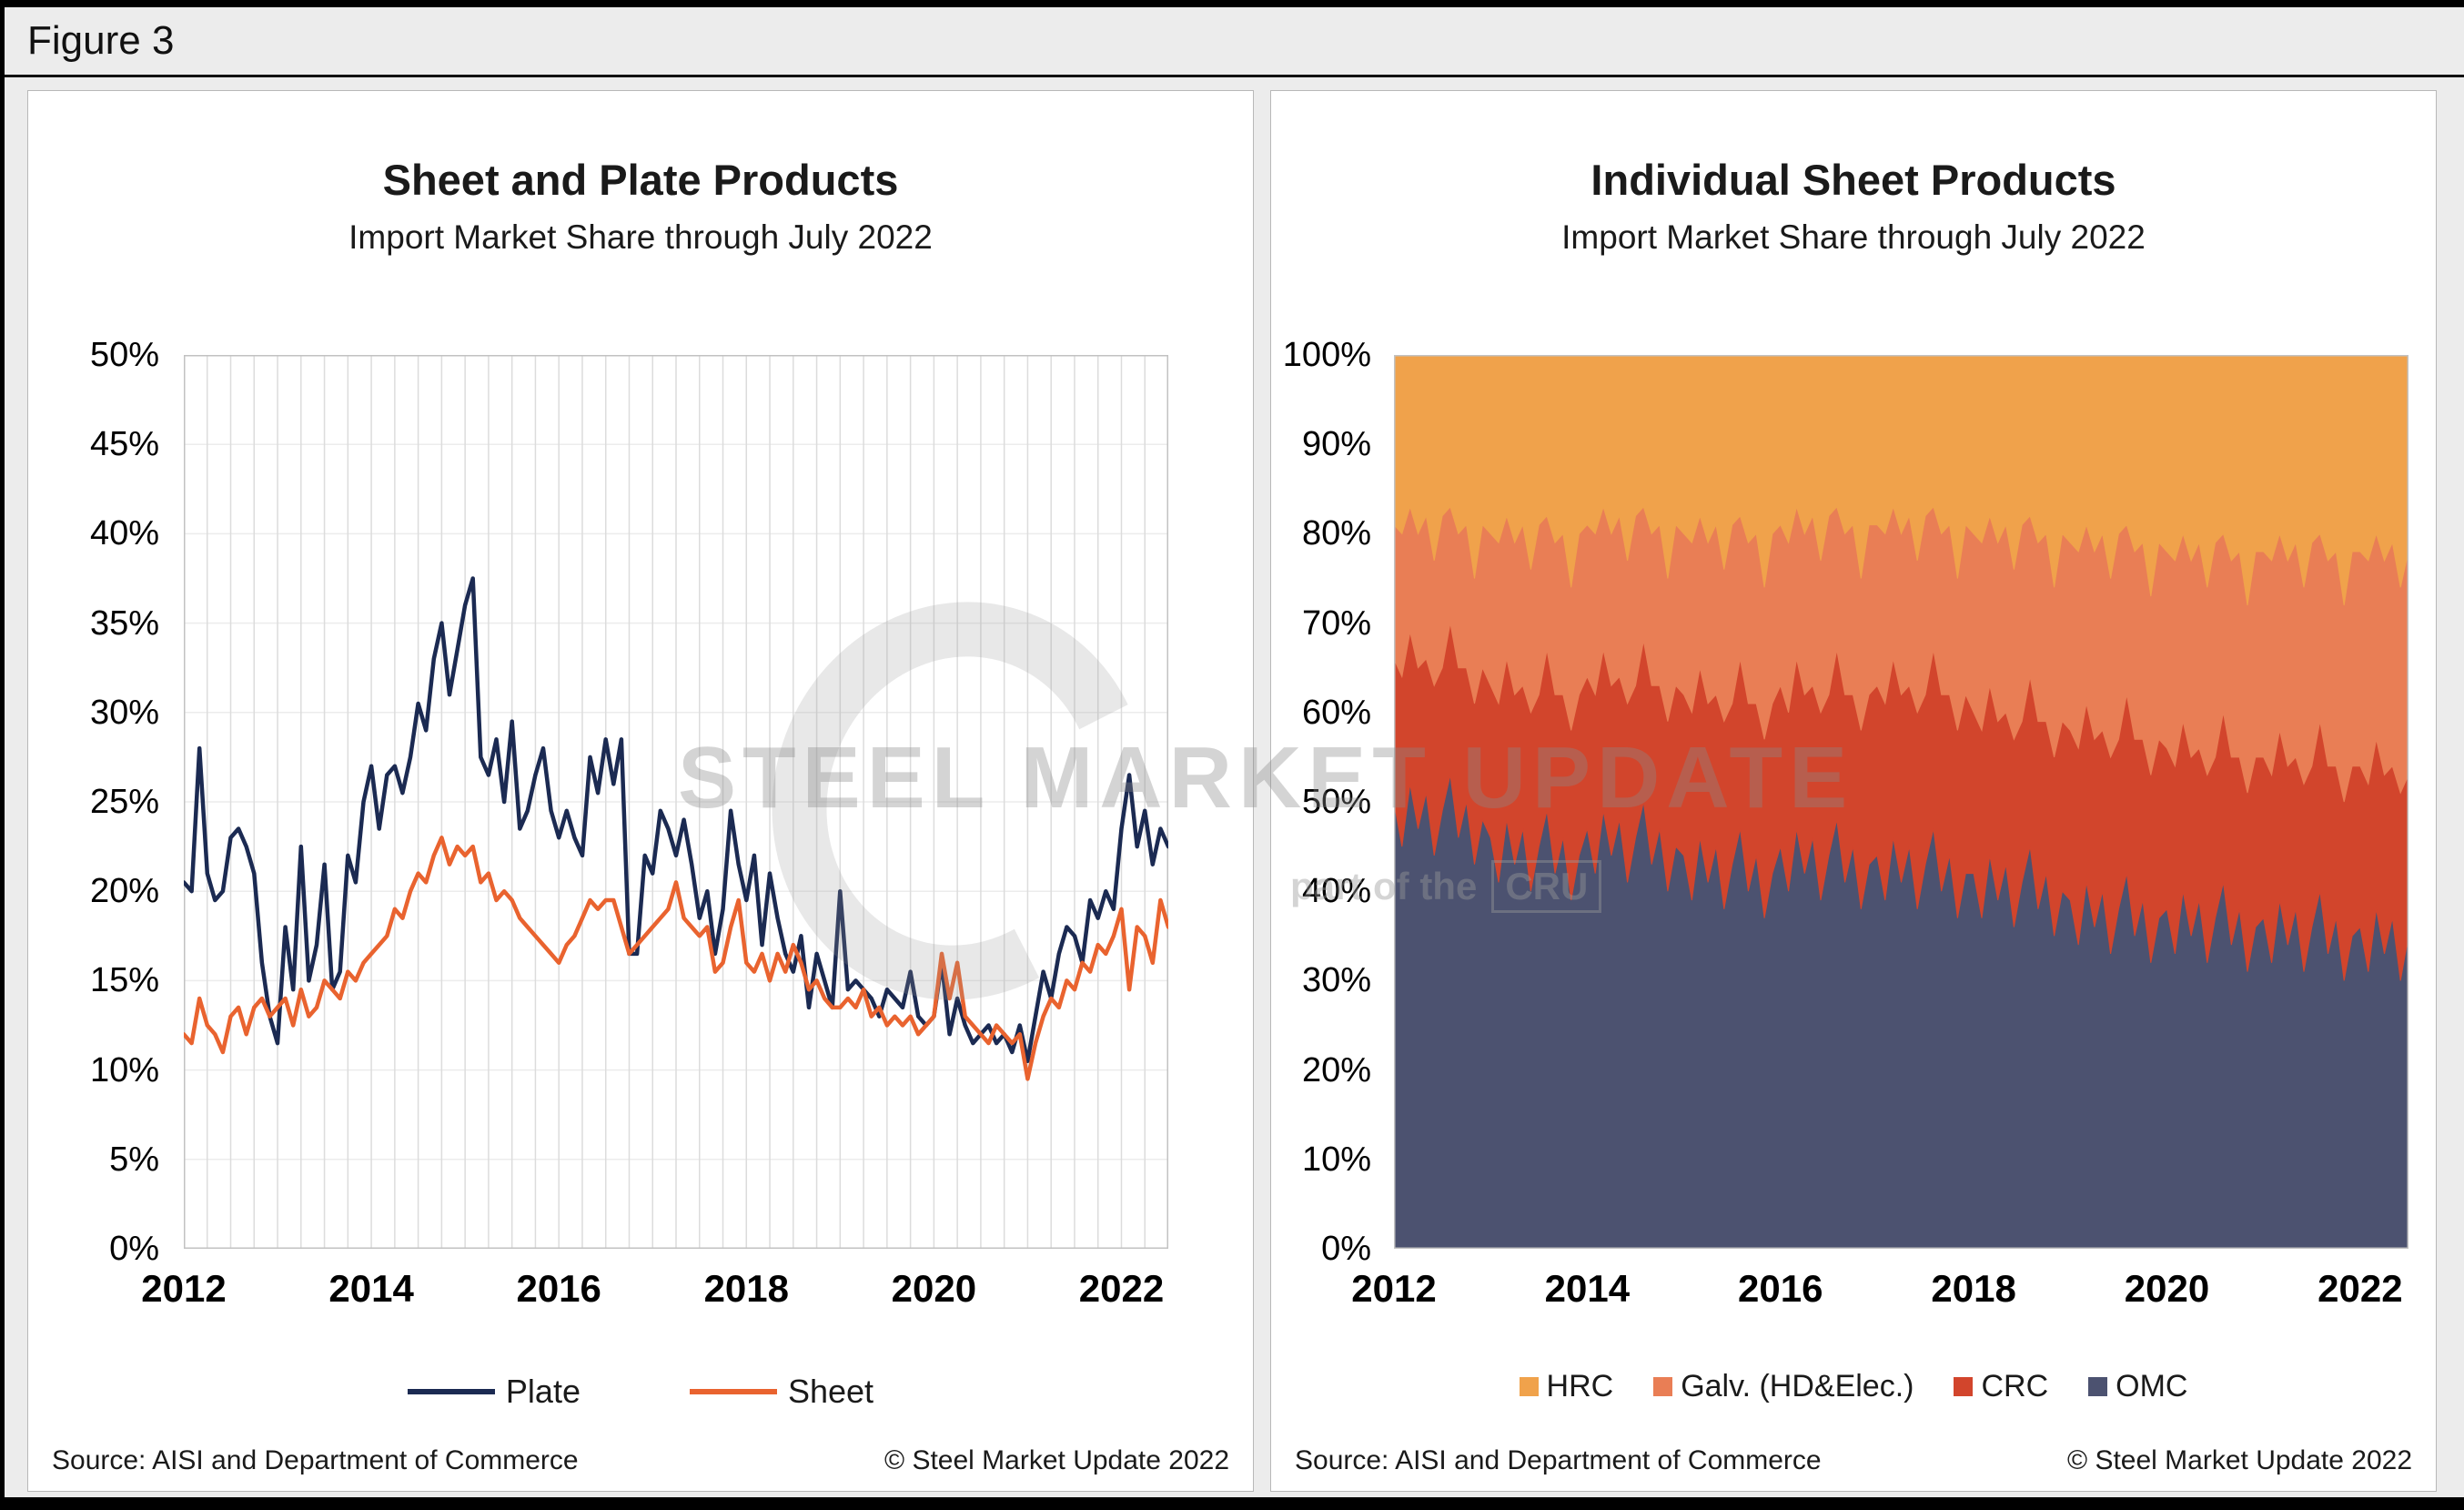 The image size is (2464, 1510). Describe the element at coordinates (124, 445) in the screenshot. I see `y-tick-label: 45%` at that location.